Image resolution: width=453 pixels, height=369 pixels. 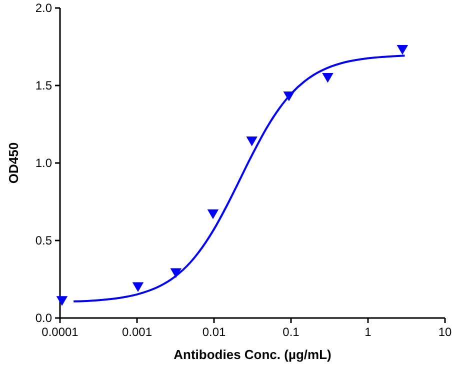 I want to click on x-tick-label: 1, so click(x=368, y=332).